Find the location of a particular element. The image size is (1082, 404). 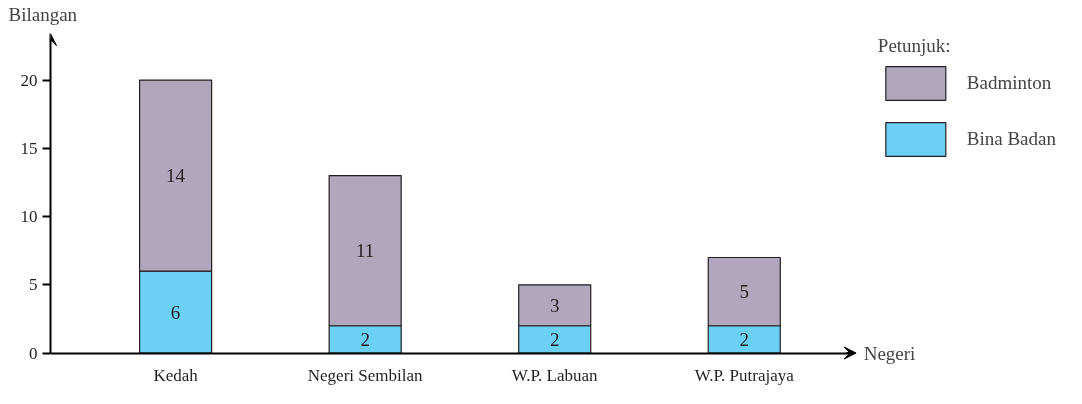

y-tick-label: 15 is located at coordinates (29, 148).